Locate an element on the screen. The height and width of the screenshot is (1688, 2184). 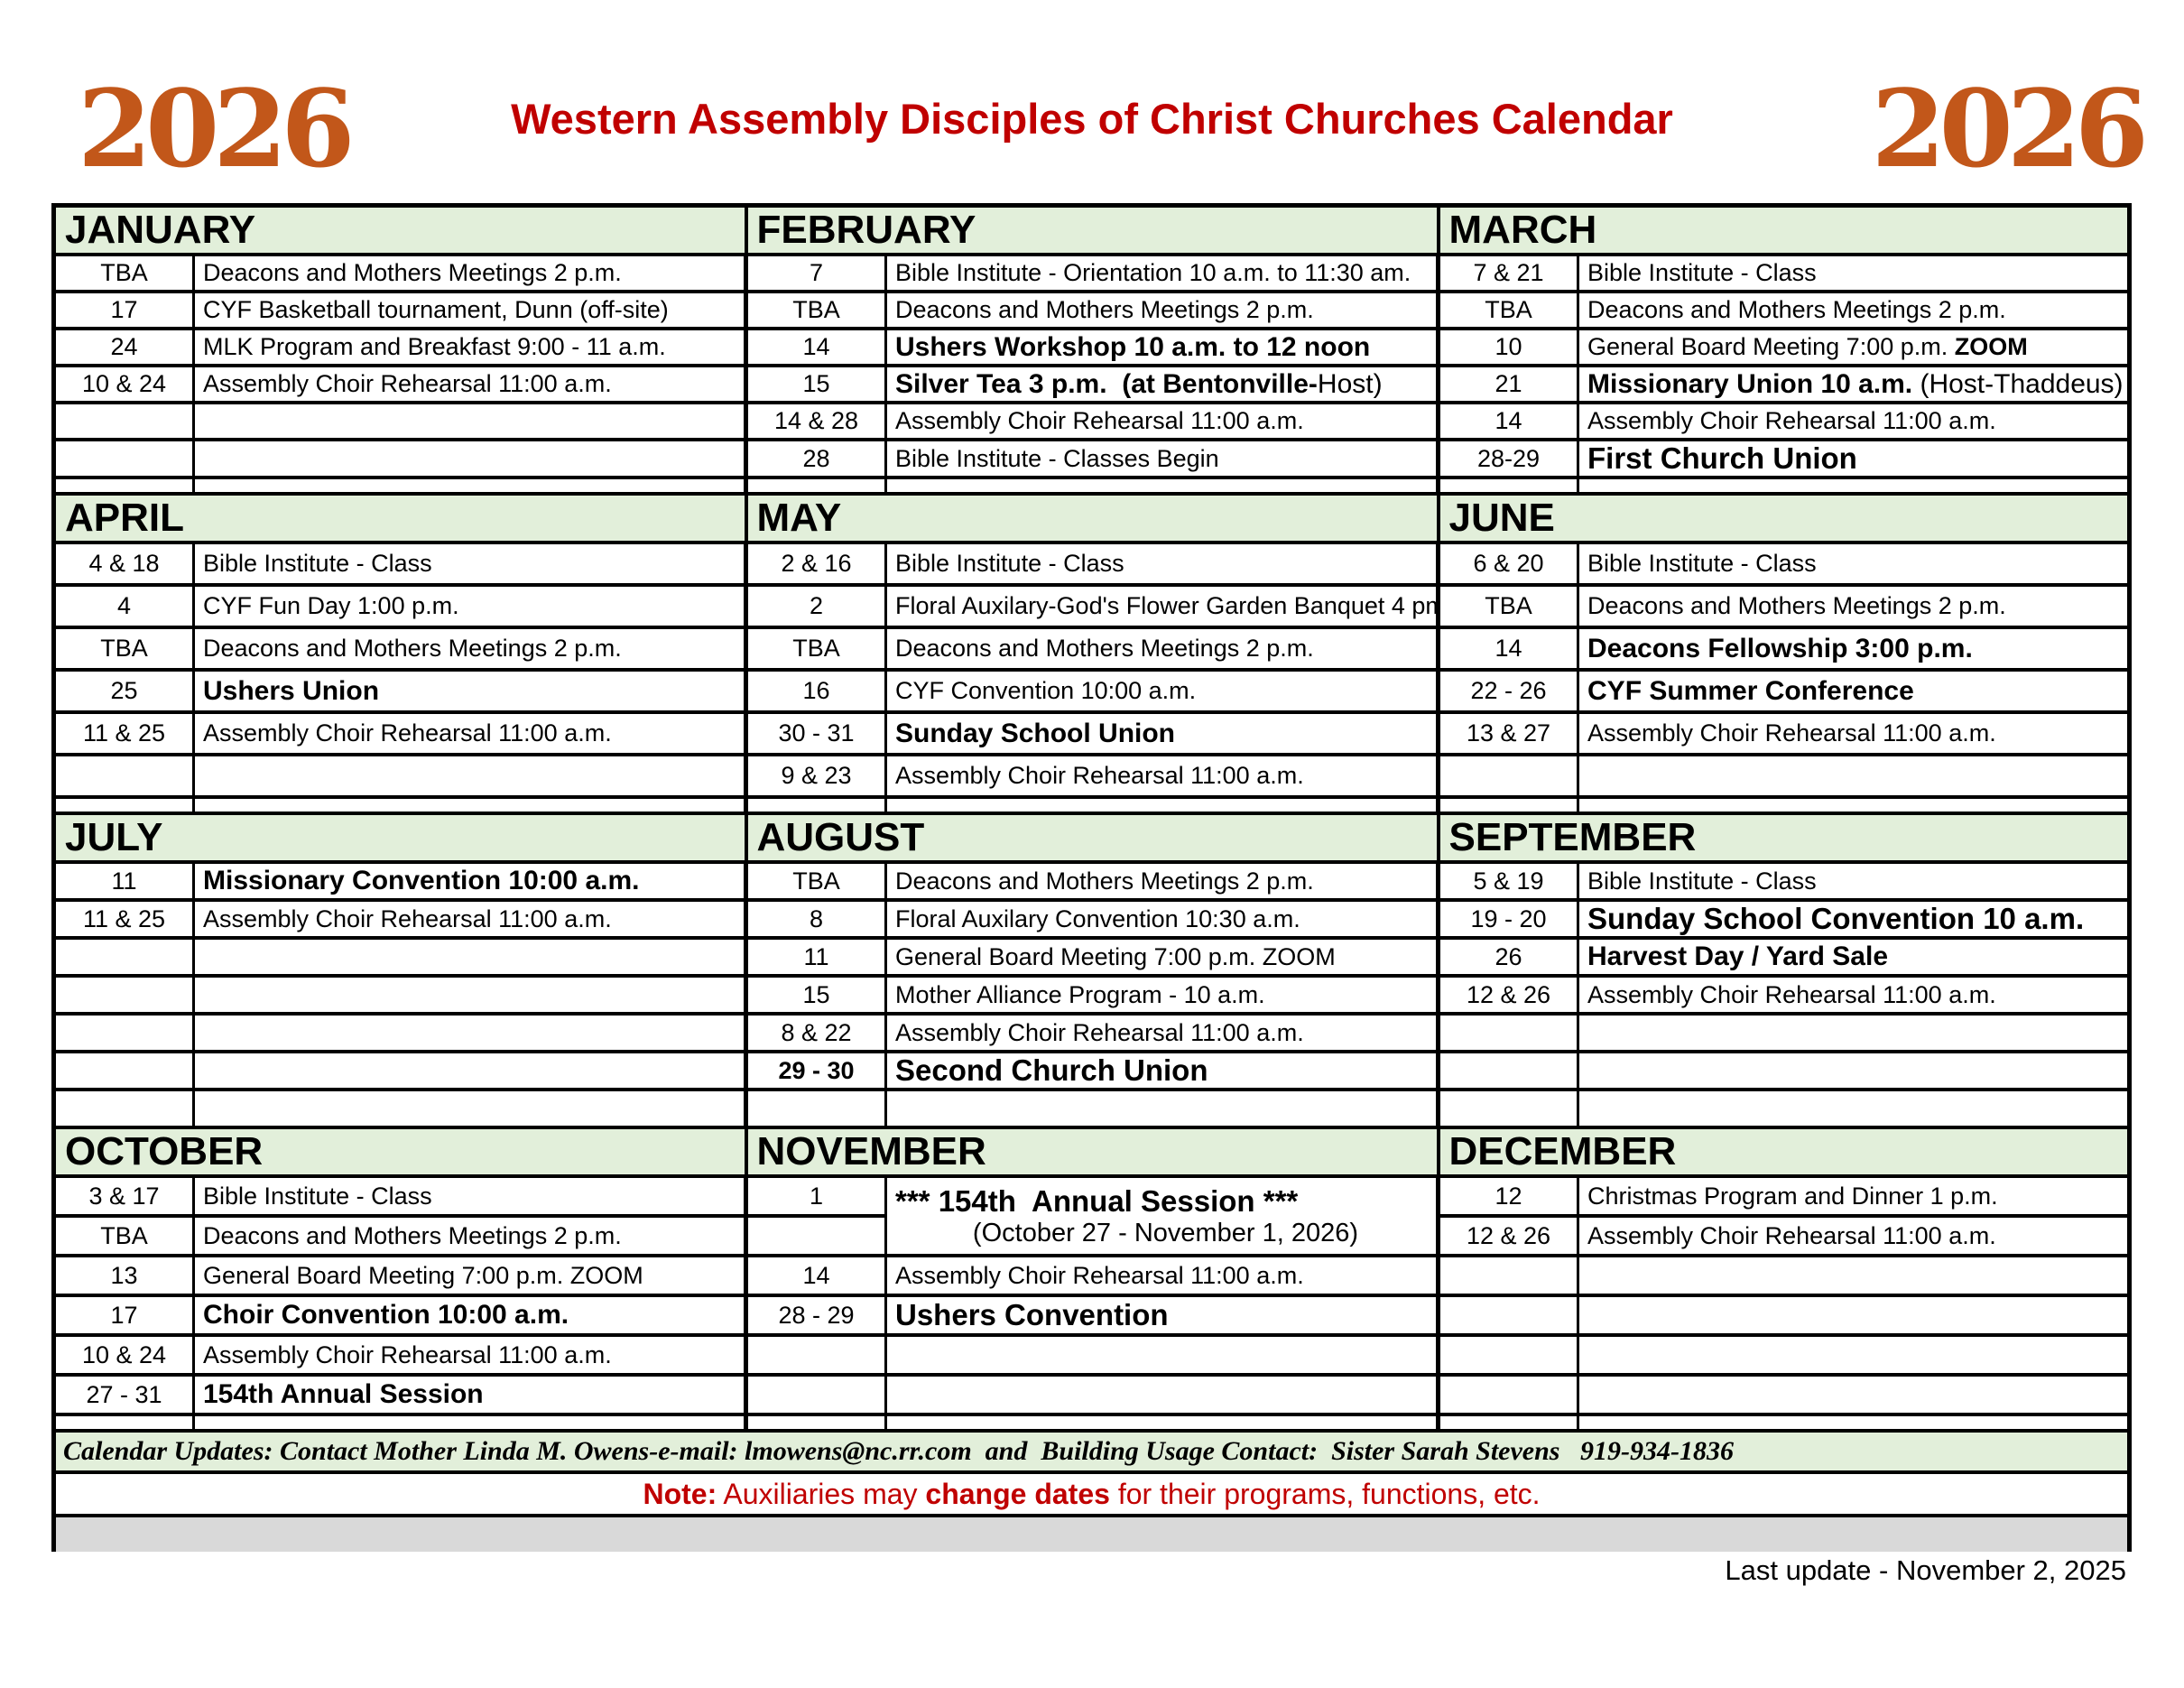
event-desc-cell: Bible Institute - Classes Begin is located at coordinates (1162, 459).